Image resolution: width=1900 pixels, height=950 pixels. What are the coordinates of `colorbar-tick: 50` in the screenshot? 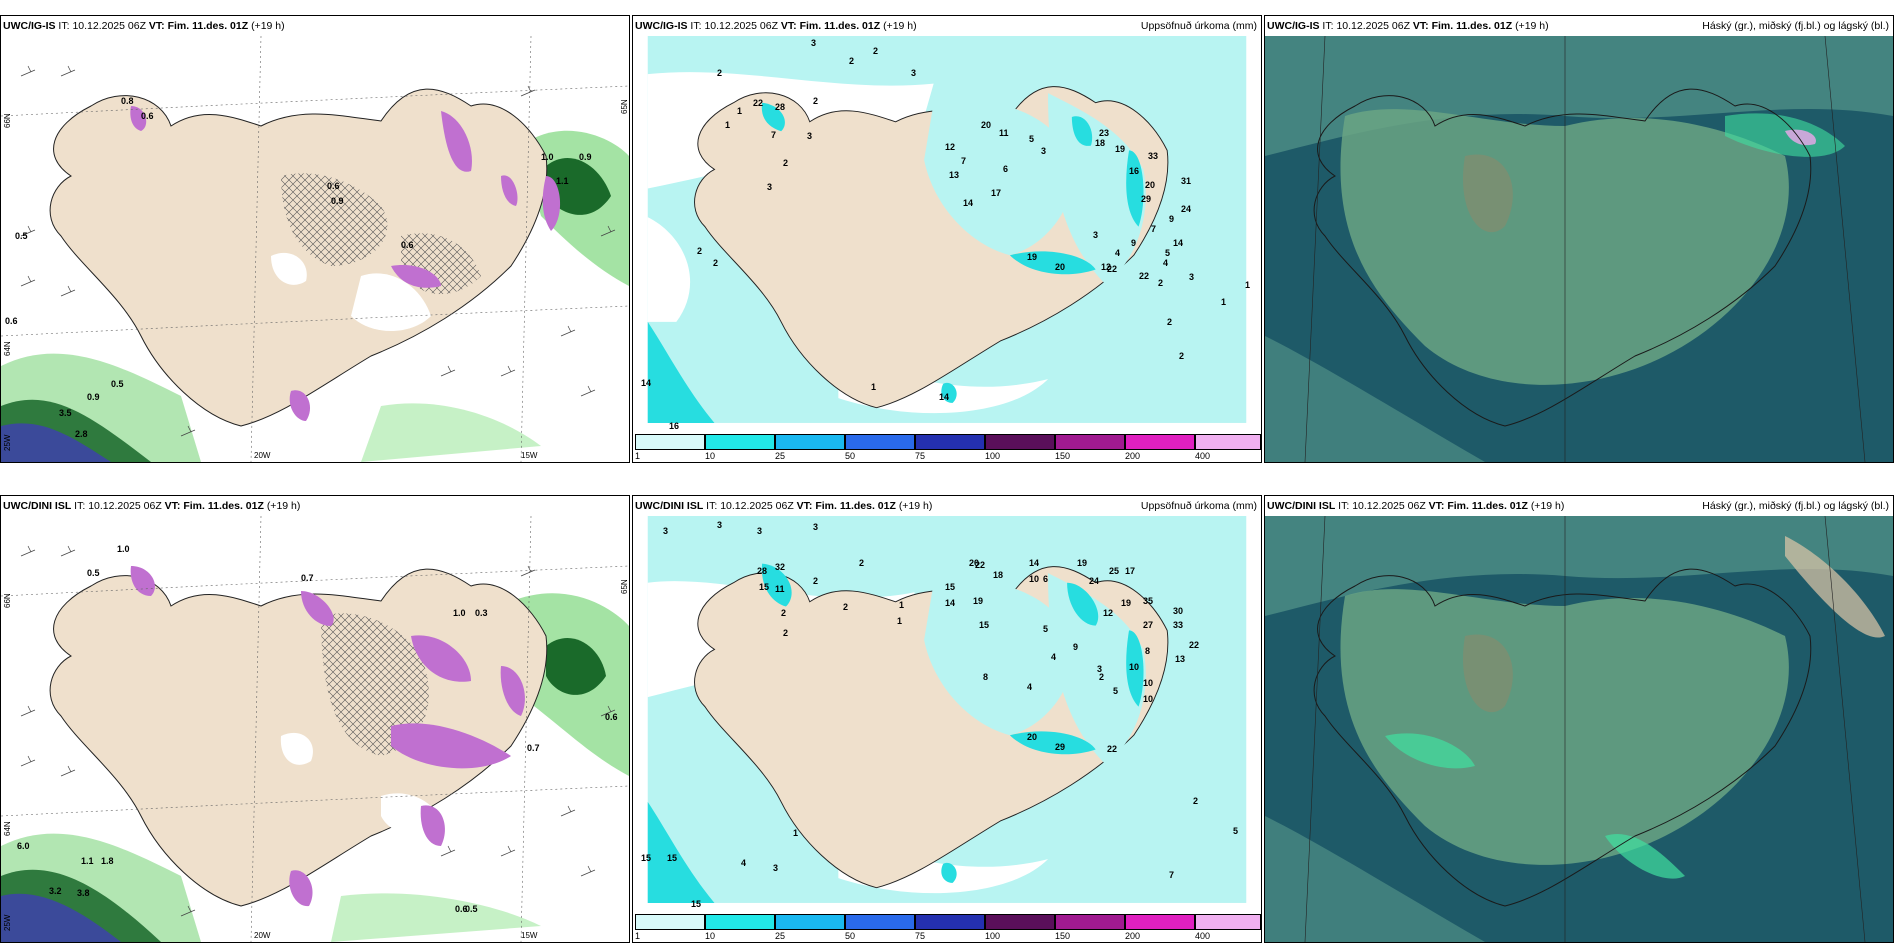 It's located at (850, 456).